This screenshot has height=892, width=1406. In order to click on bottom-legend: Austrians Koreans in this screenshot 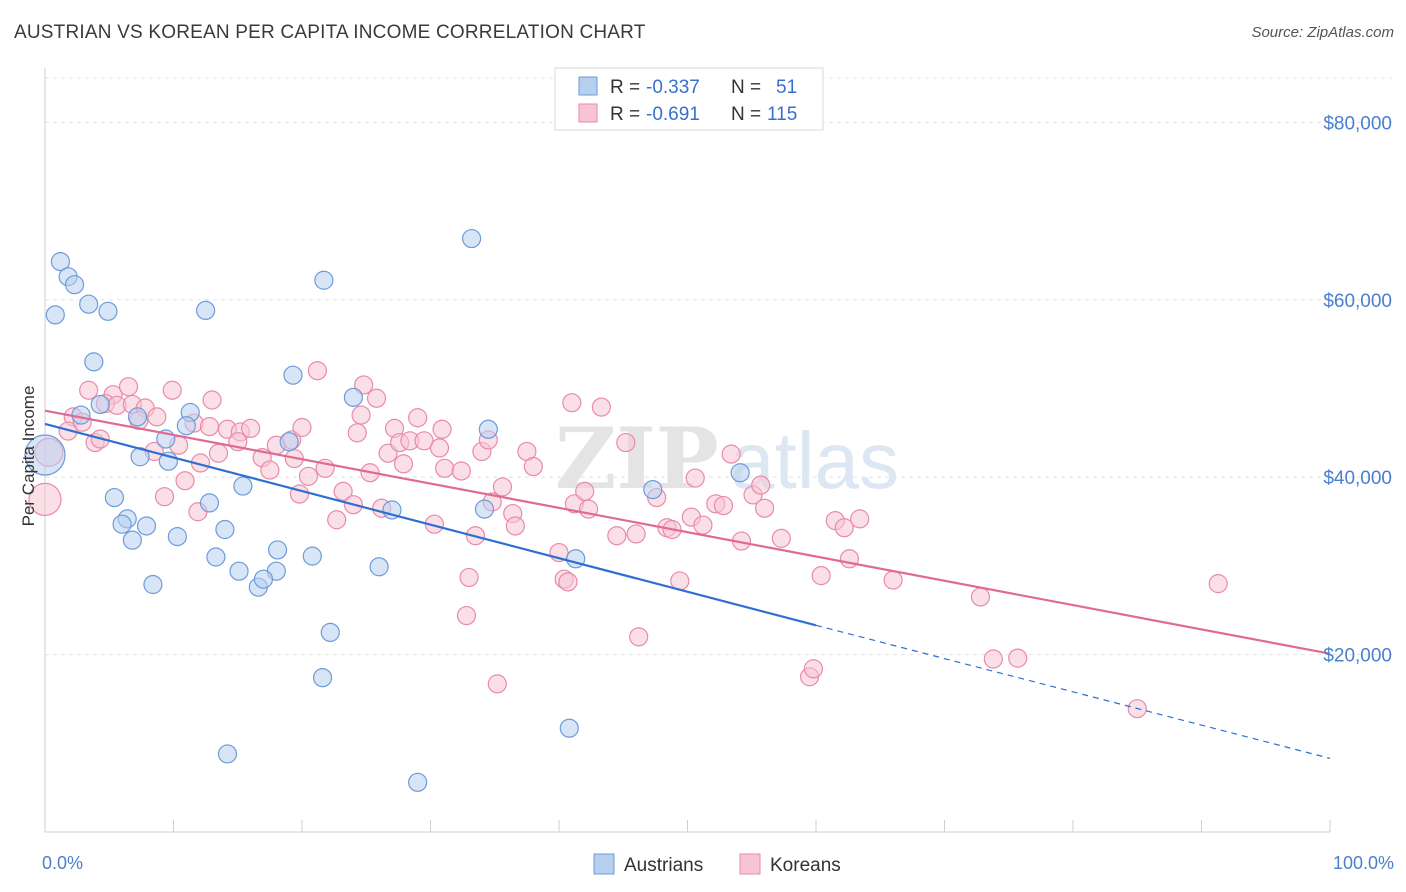, I will do `click(717, 864)`.